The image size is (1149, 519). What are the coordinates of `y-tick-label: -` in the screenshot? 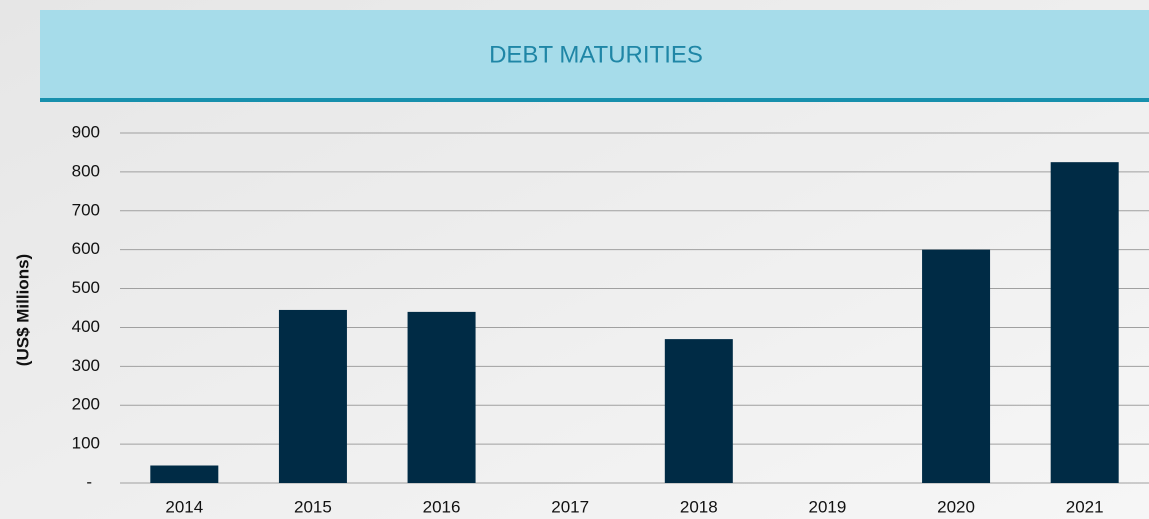 It's located at (89, 481).